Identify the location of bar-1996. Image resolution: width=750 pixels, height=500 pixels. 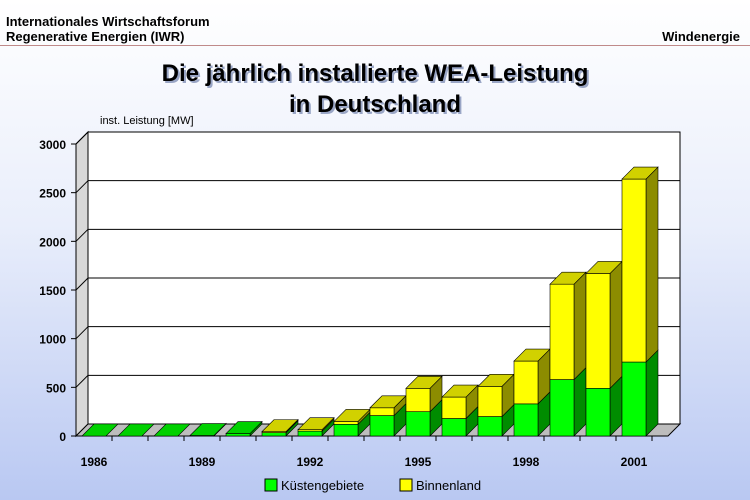
(460, 410).